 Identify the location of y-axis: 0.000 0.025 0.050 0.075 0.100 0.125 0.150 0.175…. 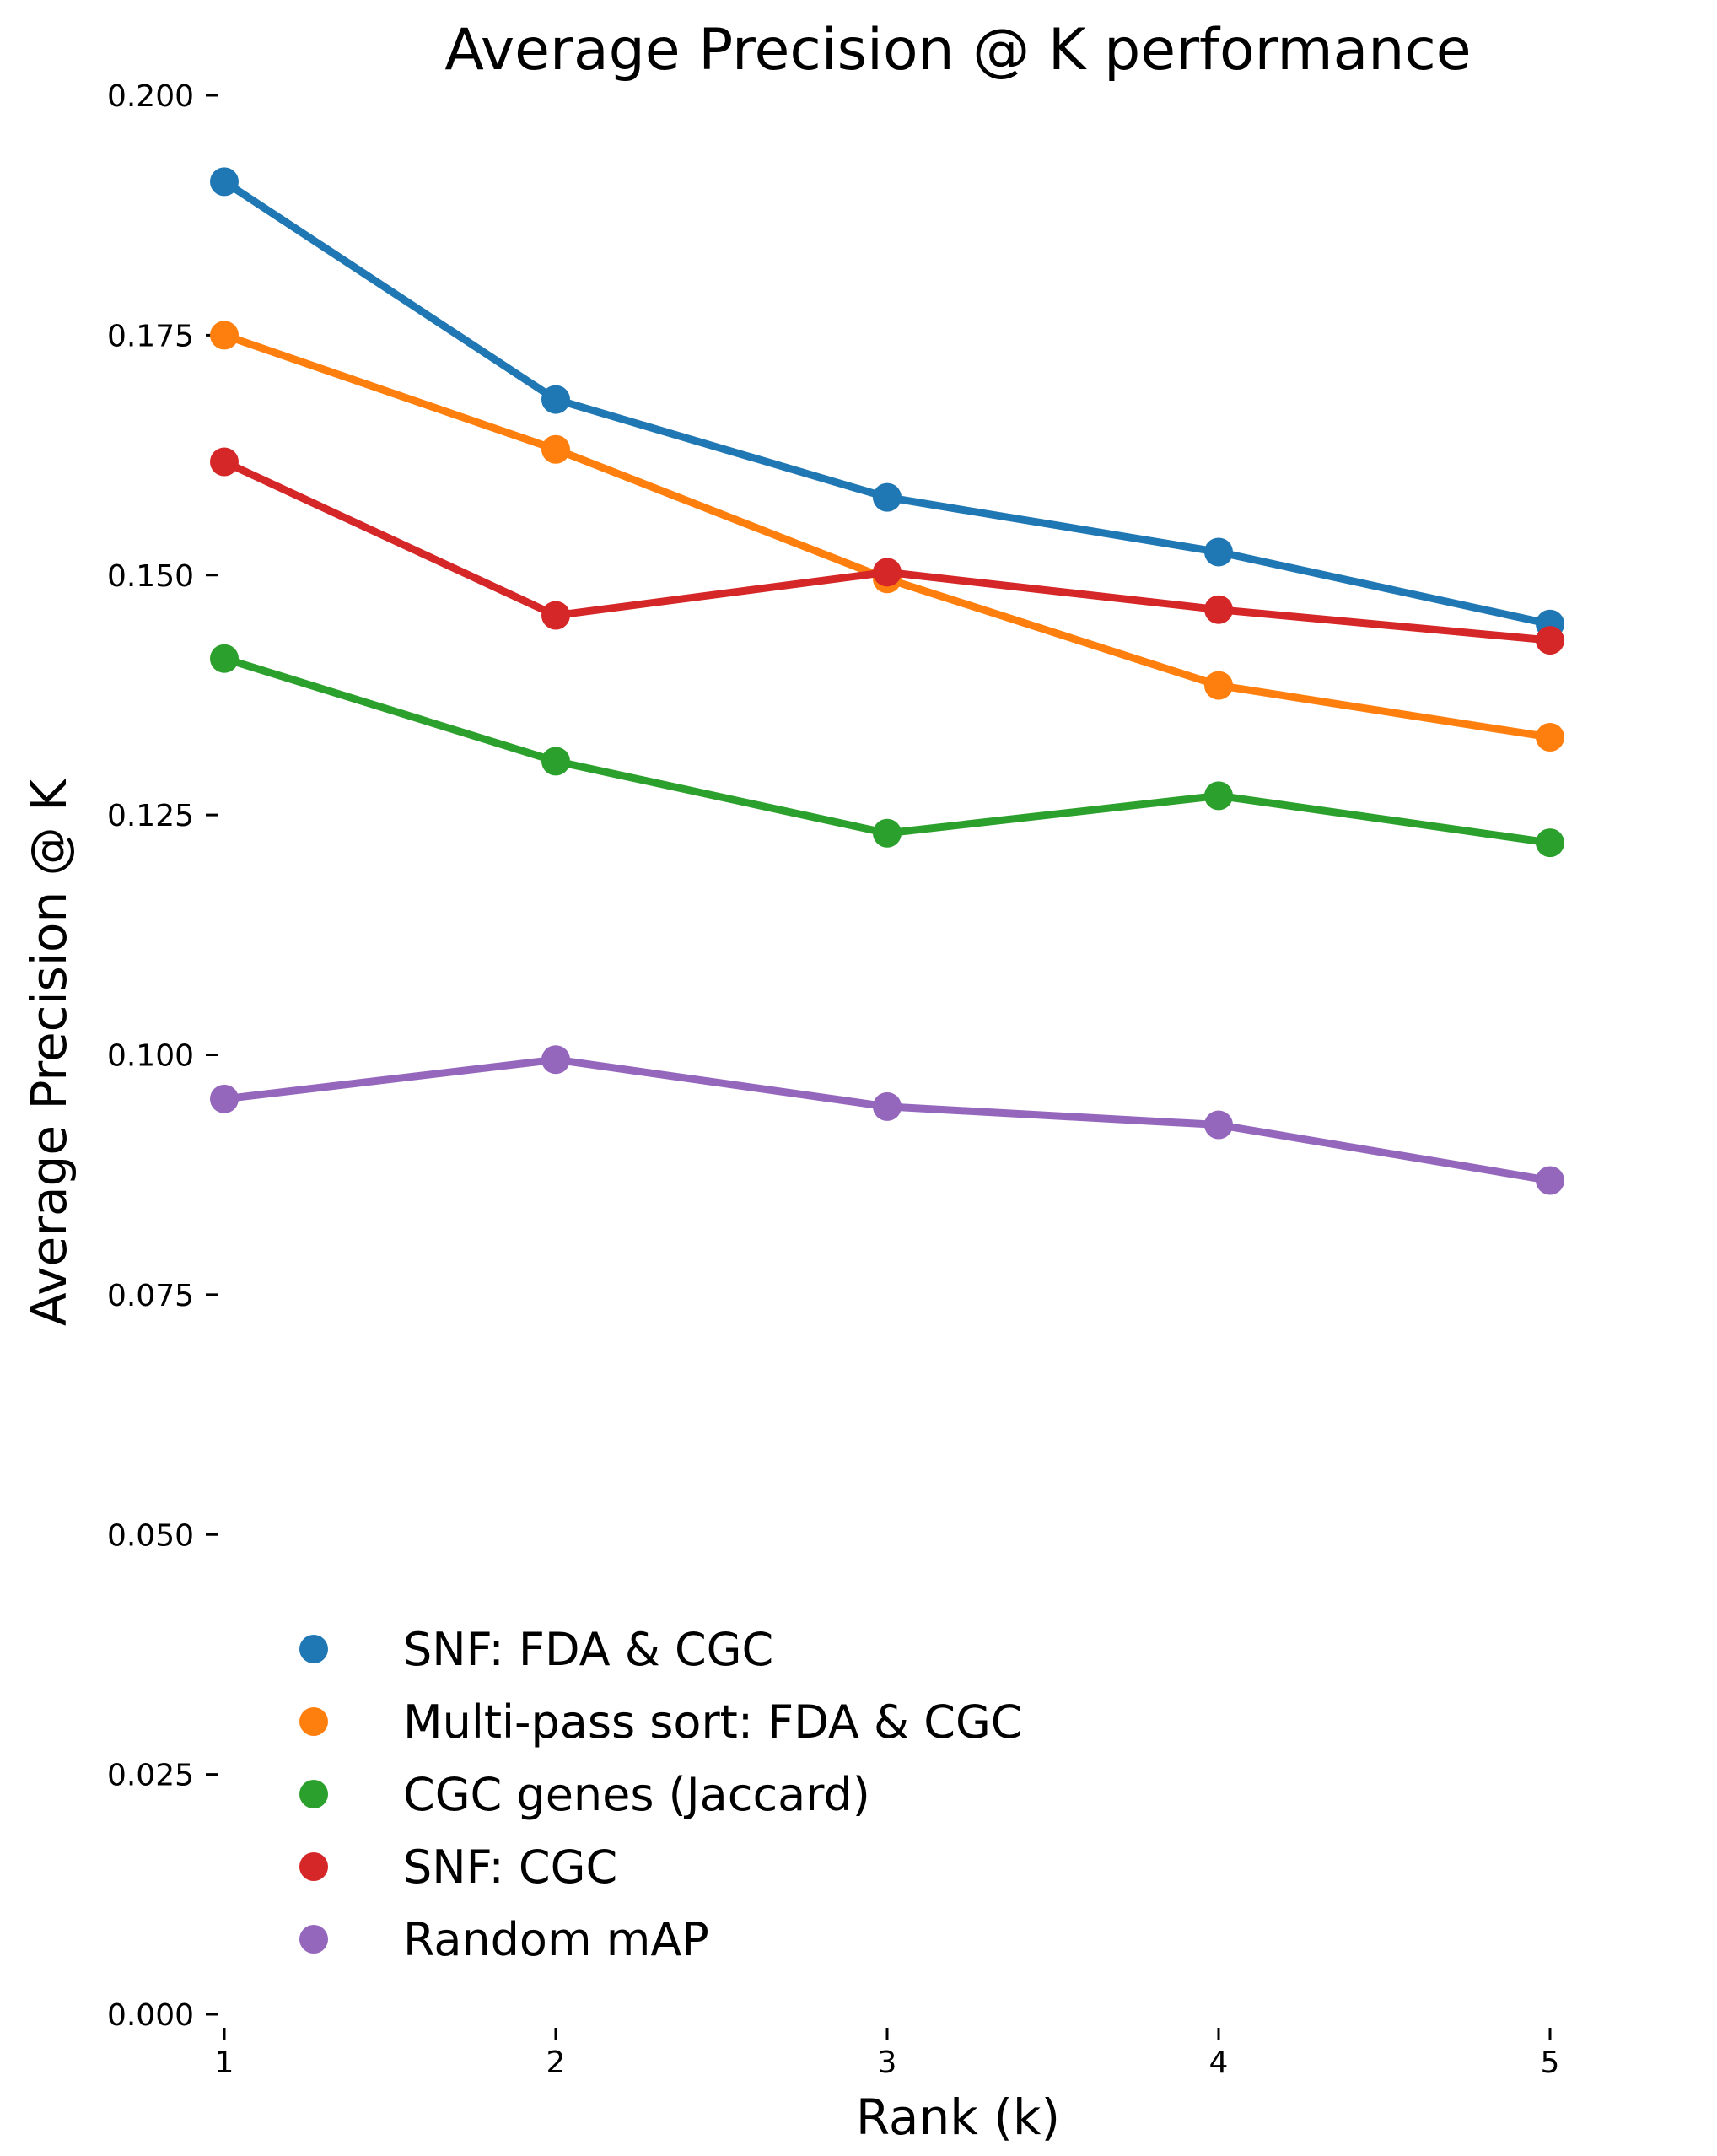
(162, 1056).